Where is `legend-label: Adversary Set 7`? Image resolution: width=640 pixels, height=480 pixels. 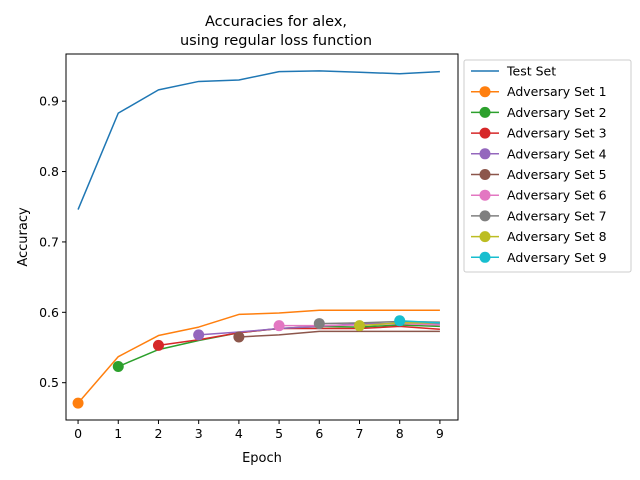 legend-label: Adversary Set 7 is located at coordinates (557, 215).